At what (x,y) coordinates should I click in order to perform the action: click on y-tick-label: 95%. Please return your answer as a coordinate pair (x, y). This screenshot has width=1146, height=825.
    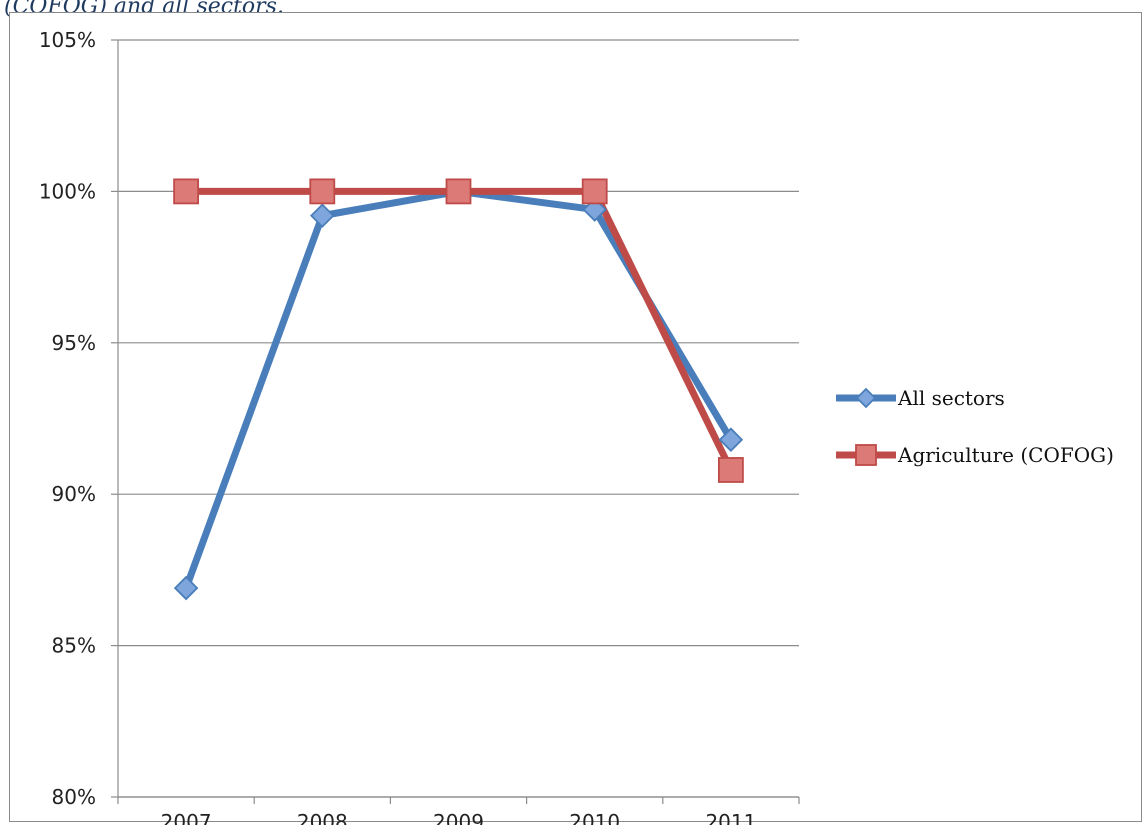
    Looking at the image, I should click on (74, 343).